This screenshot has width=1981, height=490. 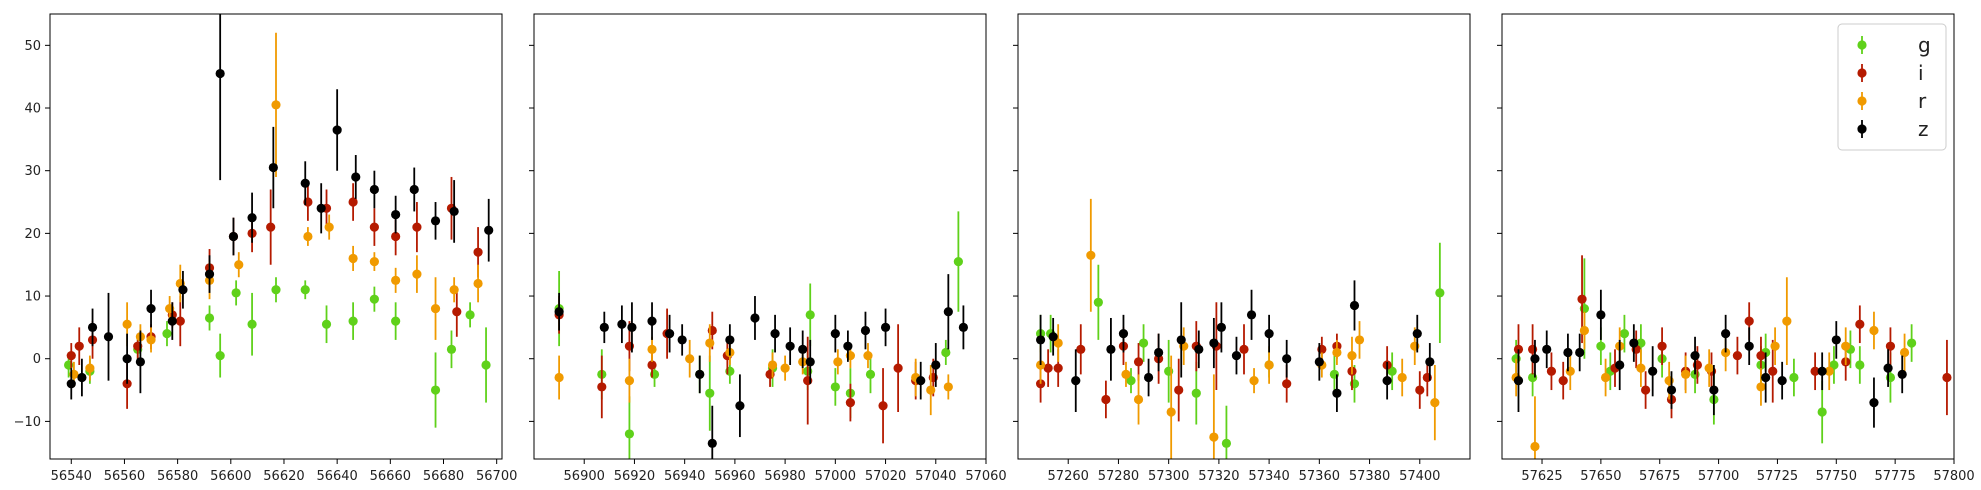 What do you see at coordinates (1118, 476) in the screenshot?
I see `x-tick-label: 57280` at bounding box center [1118, 476].